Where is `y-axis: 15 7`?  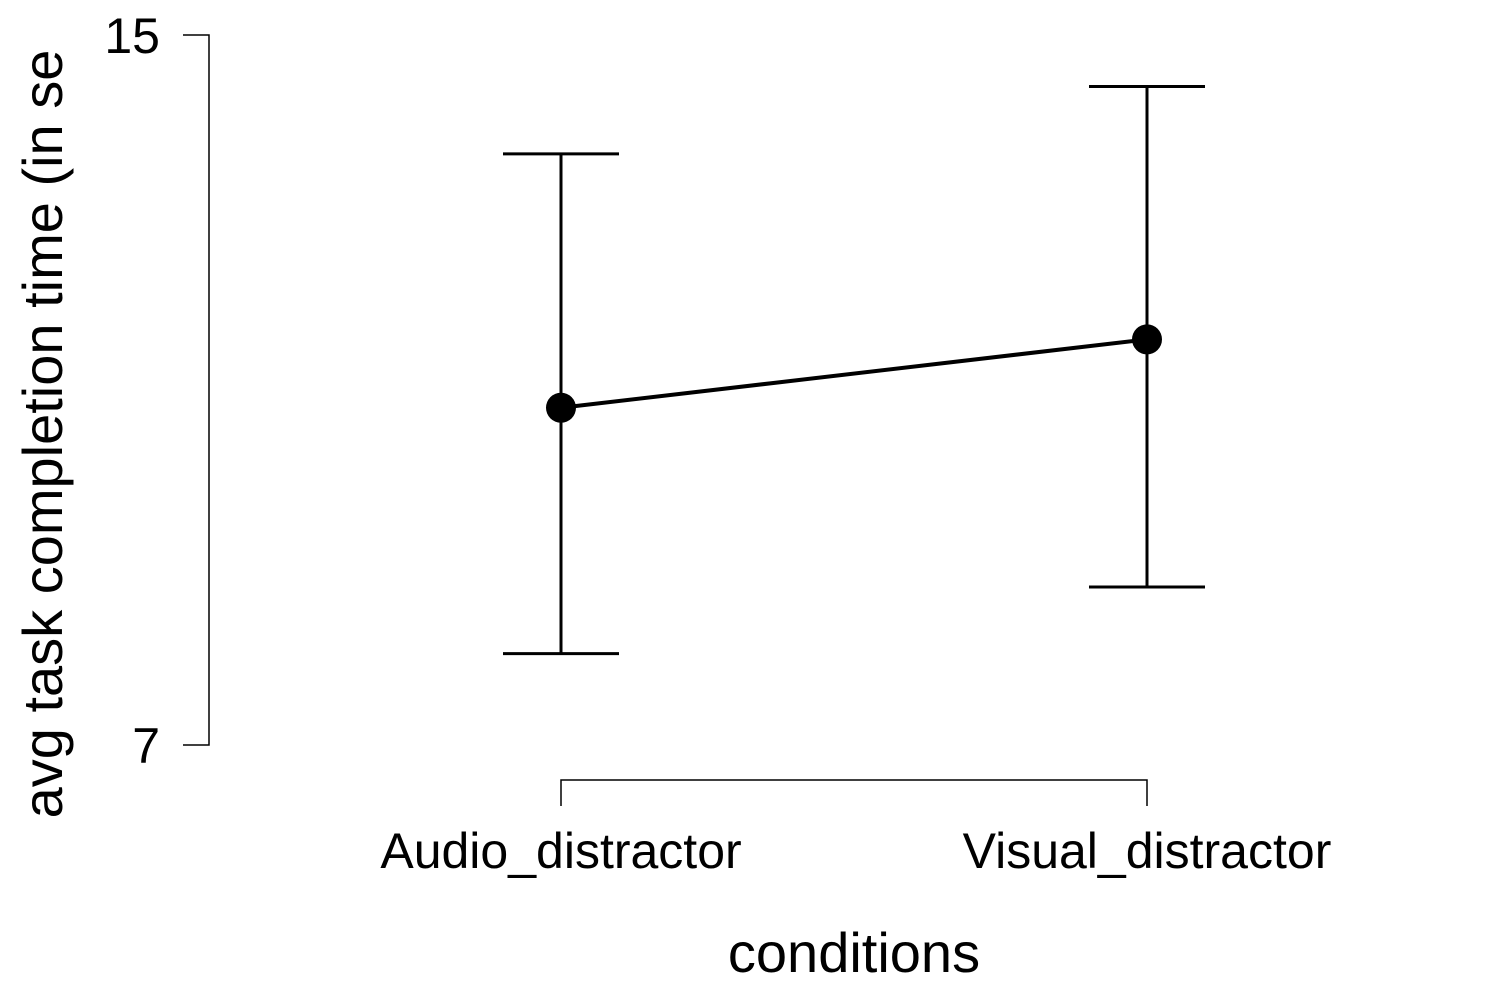
y-axis: 15 7 is located at coordinates (157, 391).